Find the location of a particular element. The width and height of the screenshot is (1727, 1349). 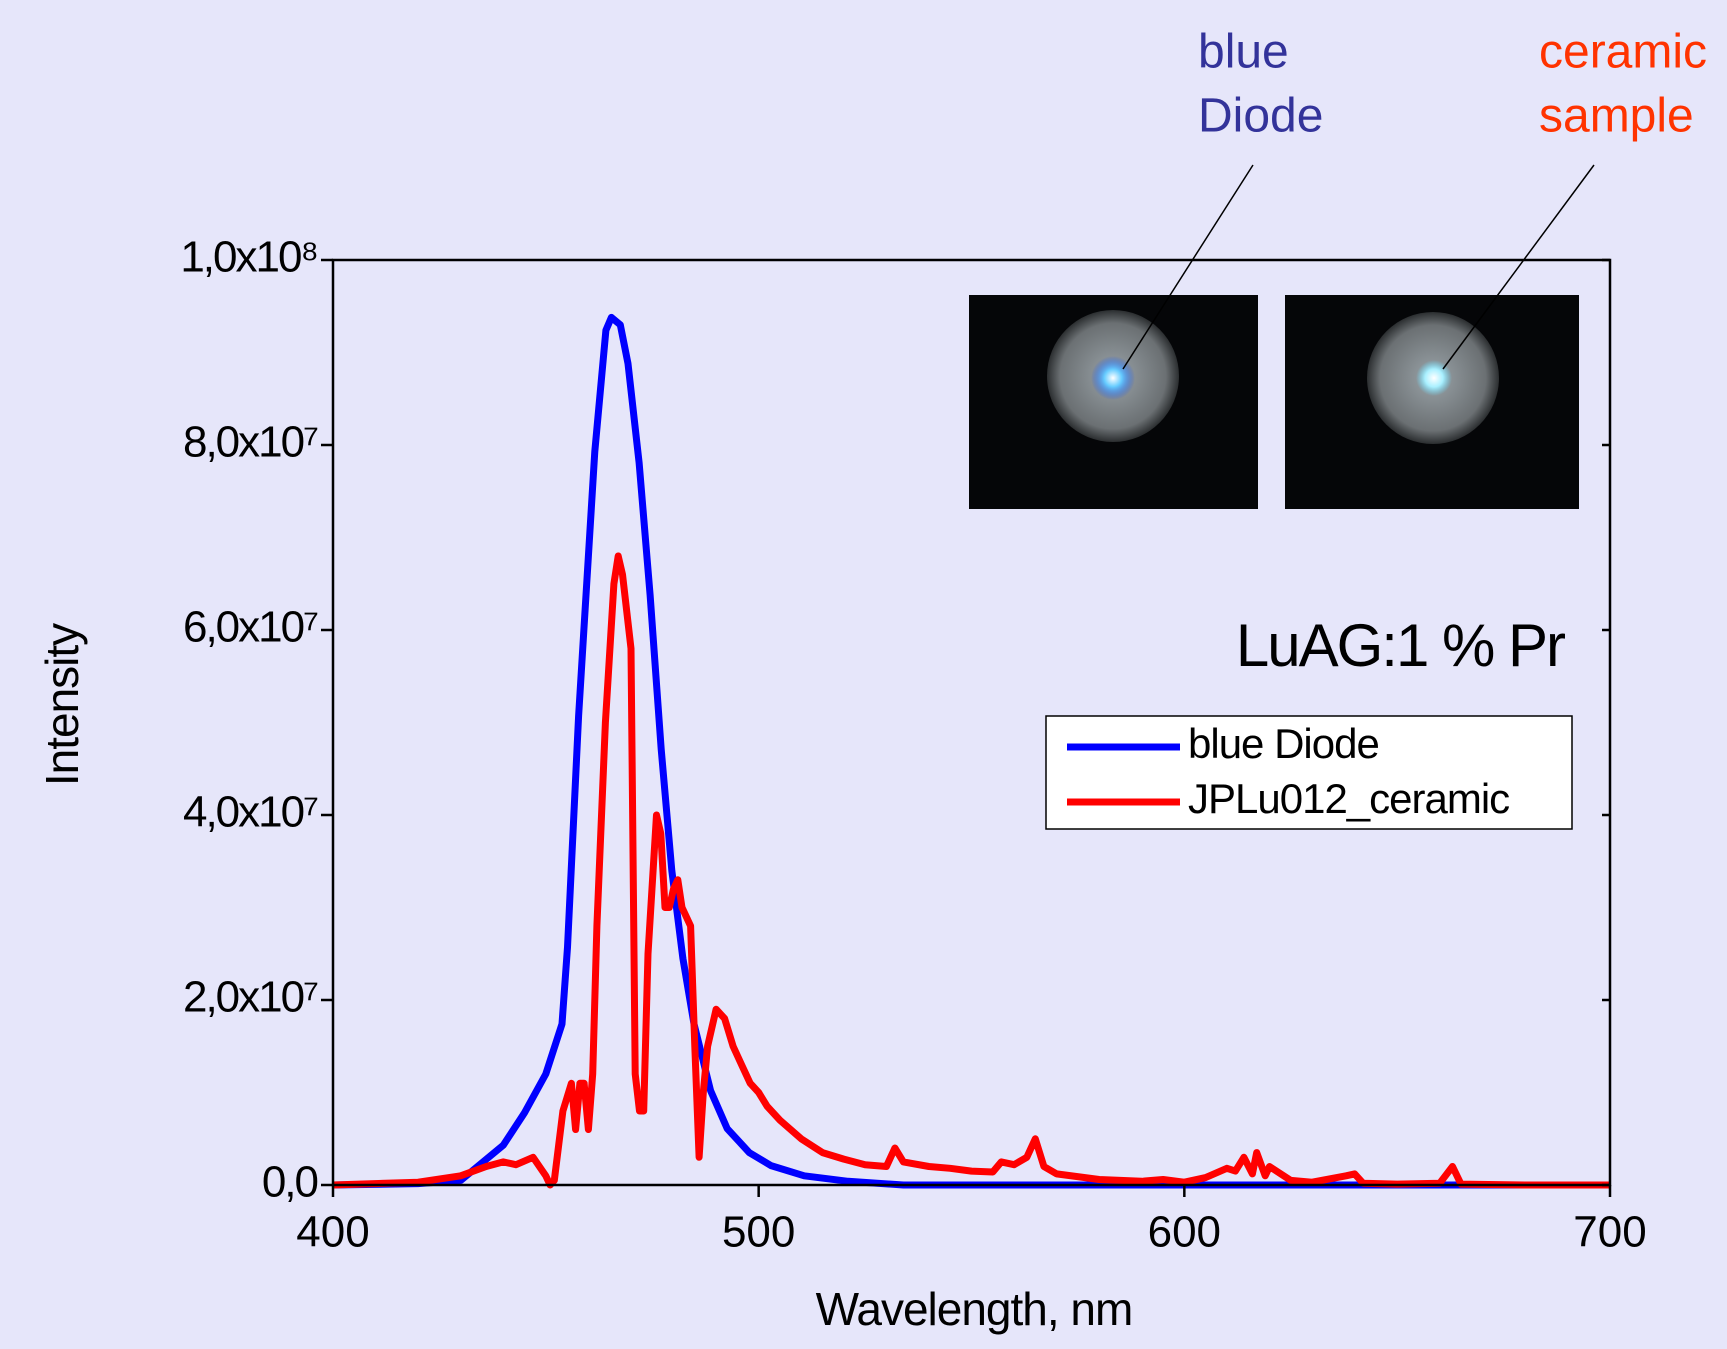

annotation: Diode is located at coordinates (1260, 116).